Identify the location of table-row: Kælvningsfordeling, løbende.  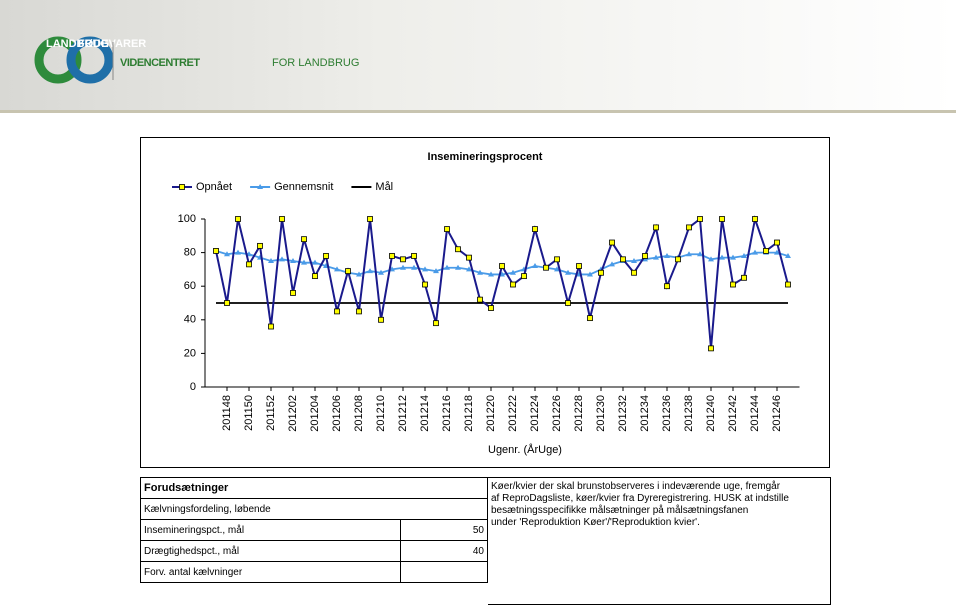
(314, 509).